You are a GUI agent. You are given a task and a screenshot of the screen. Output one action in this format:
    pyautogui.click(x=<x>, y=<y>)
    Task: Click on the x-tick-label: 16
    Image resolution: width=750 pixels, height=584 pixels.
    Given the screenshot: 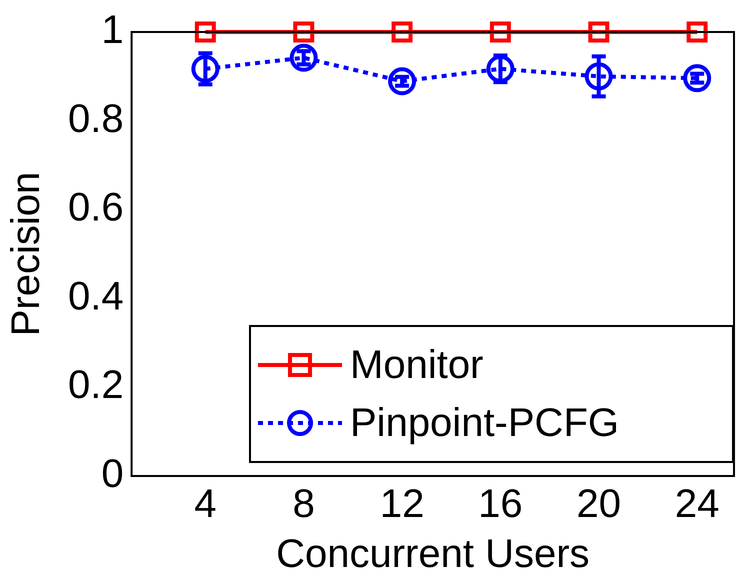 What is the action you would take?
    pyautogui.click(x=500, y=504)
    